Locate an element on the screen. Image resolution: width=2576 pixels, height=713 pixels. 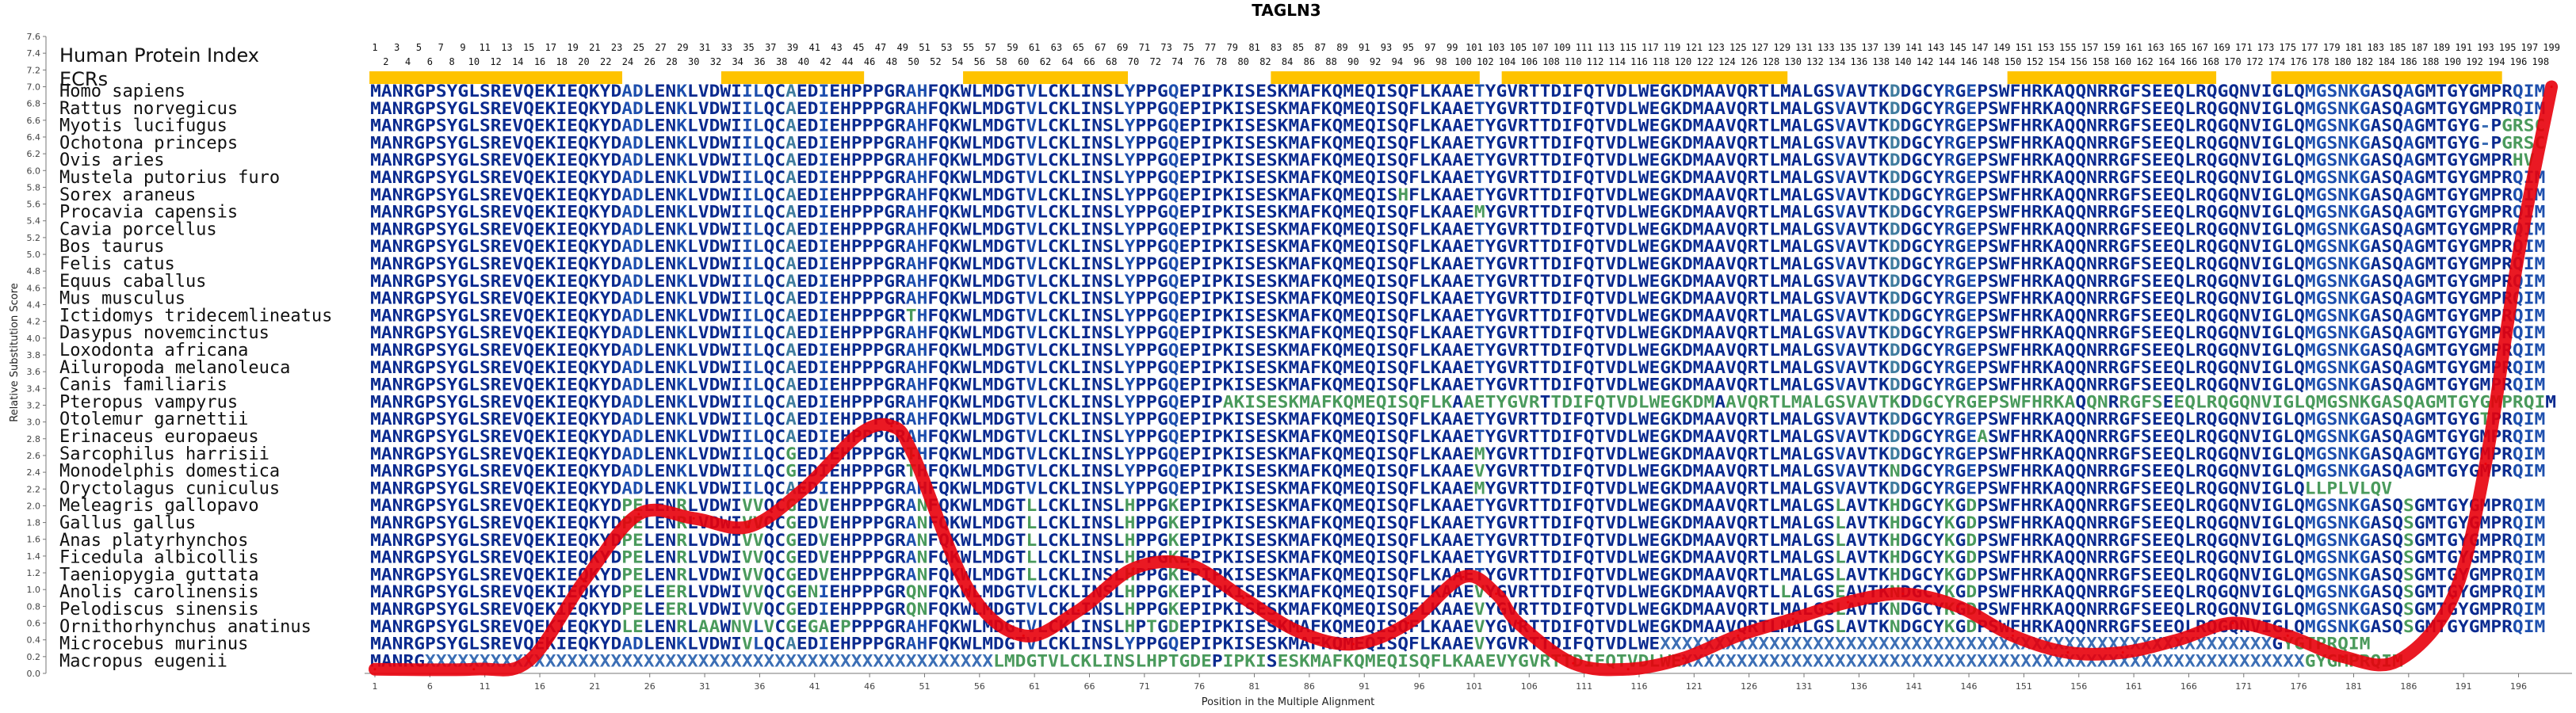
human-index-even: 22 is located at coordinates (605, 62).